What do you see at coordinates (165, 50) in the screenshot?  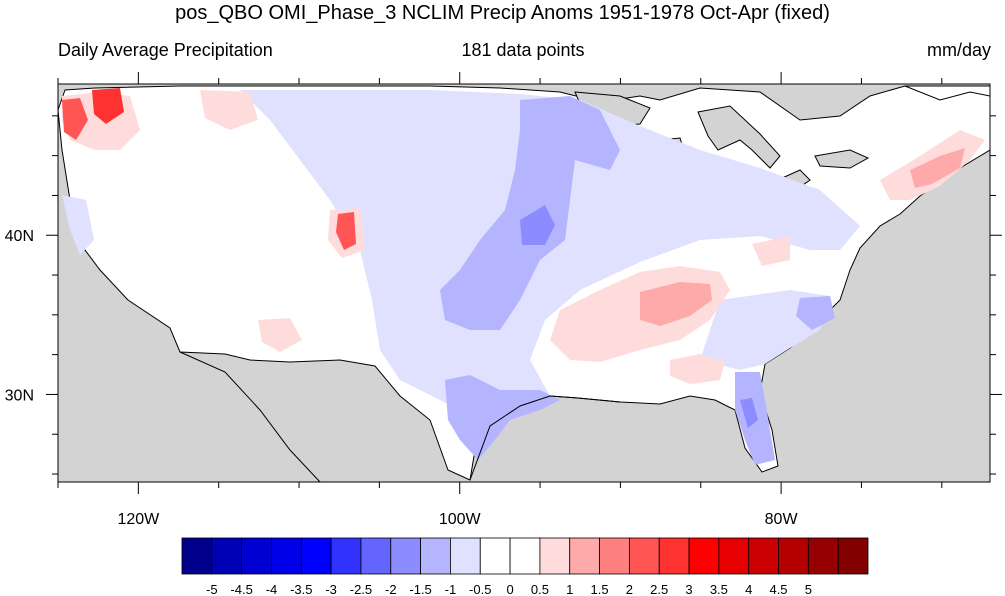 I see `subtitle-variable: Daily Average Precipitation` at bounding box center [165, 50].